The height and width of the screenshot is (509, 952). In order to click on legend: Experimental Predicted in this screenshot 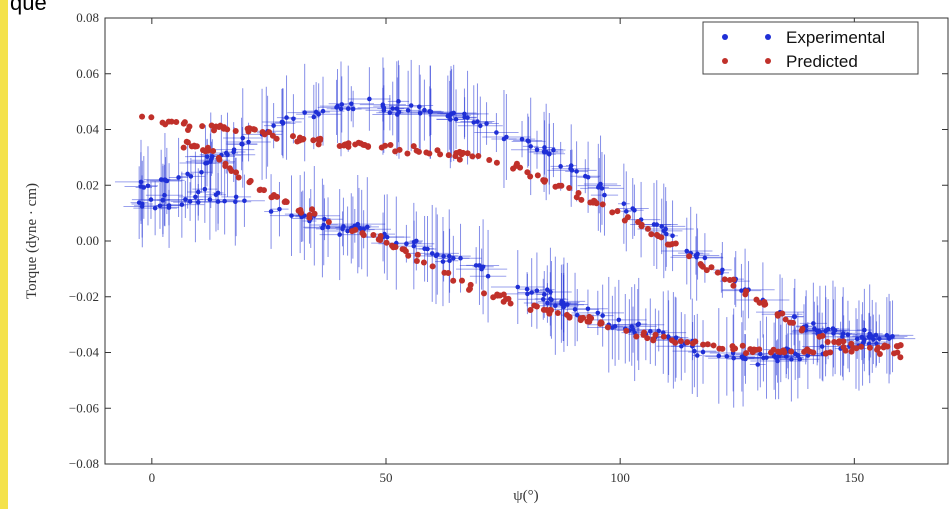, I will do `click(810, 48)`.